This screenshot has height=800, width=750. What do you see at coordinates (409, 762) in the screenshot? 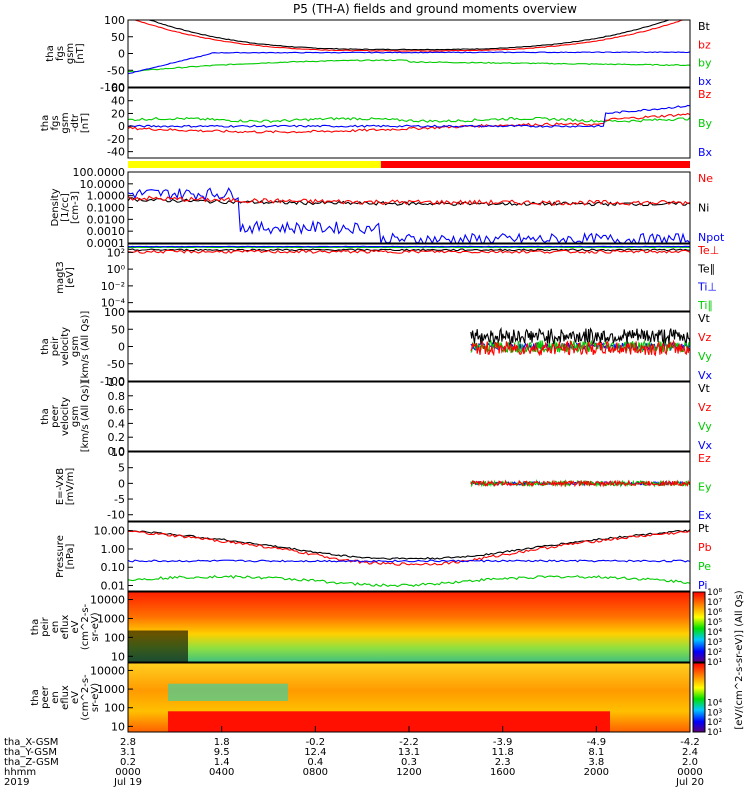
I see `x-row-value: 0.3` at bounding box center [409, 762].